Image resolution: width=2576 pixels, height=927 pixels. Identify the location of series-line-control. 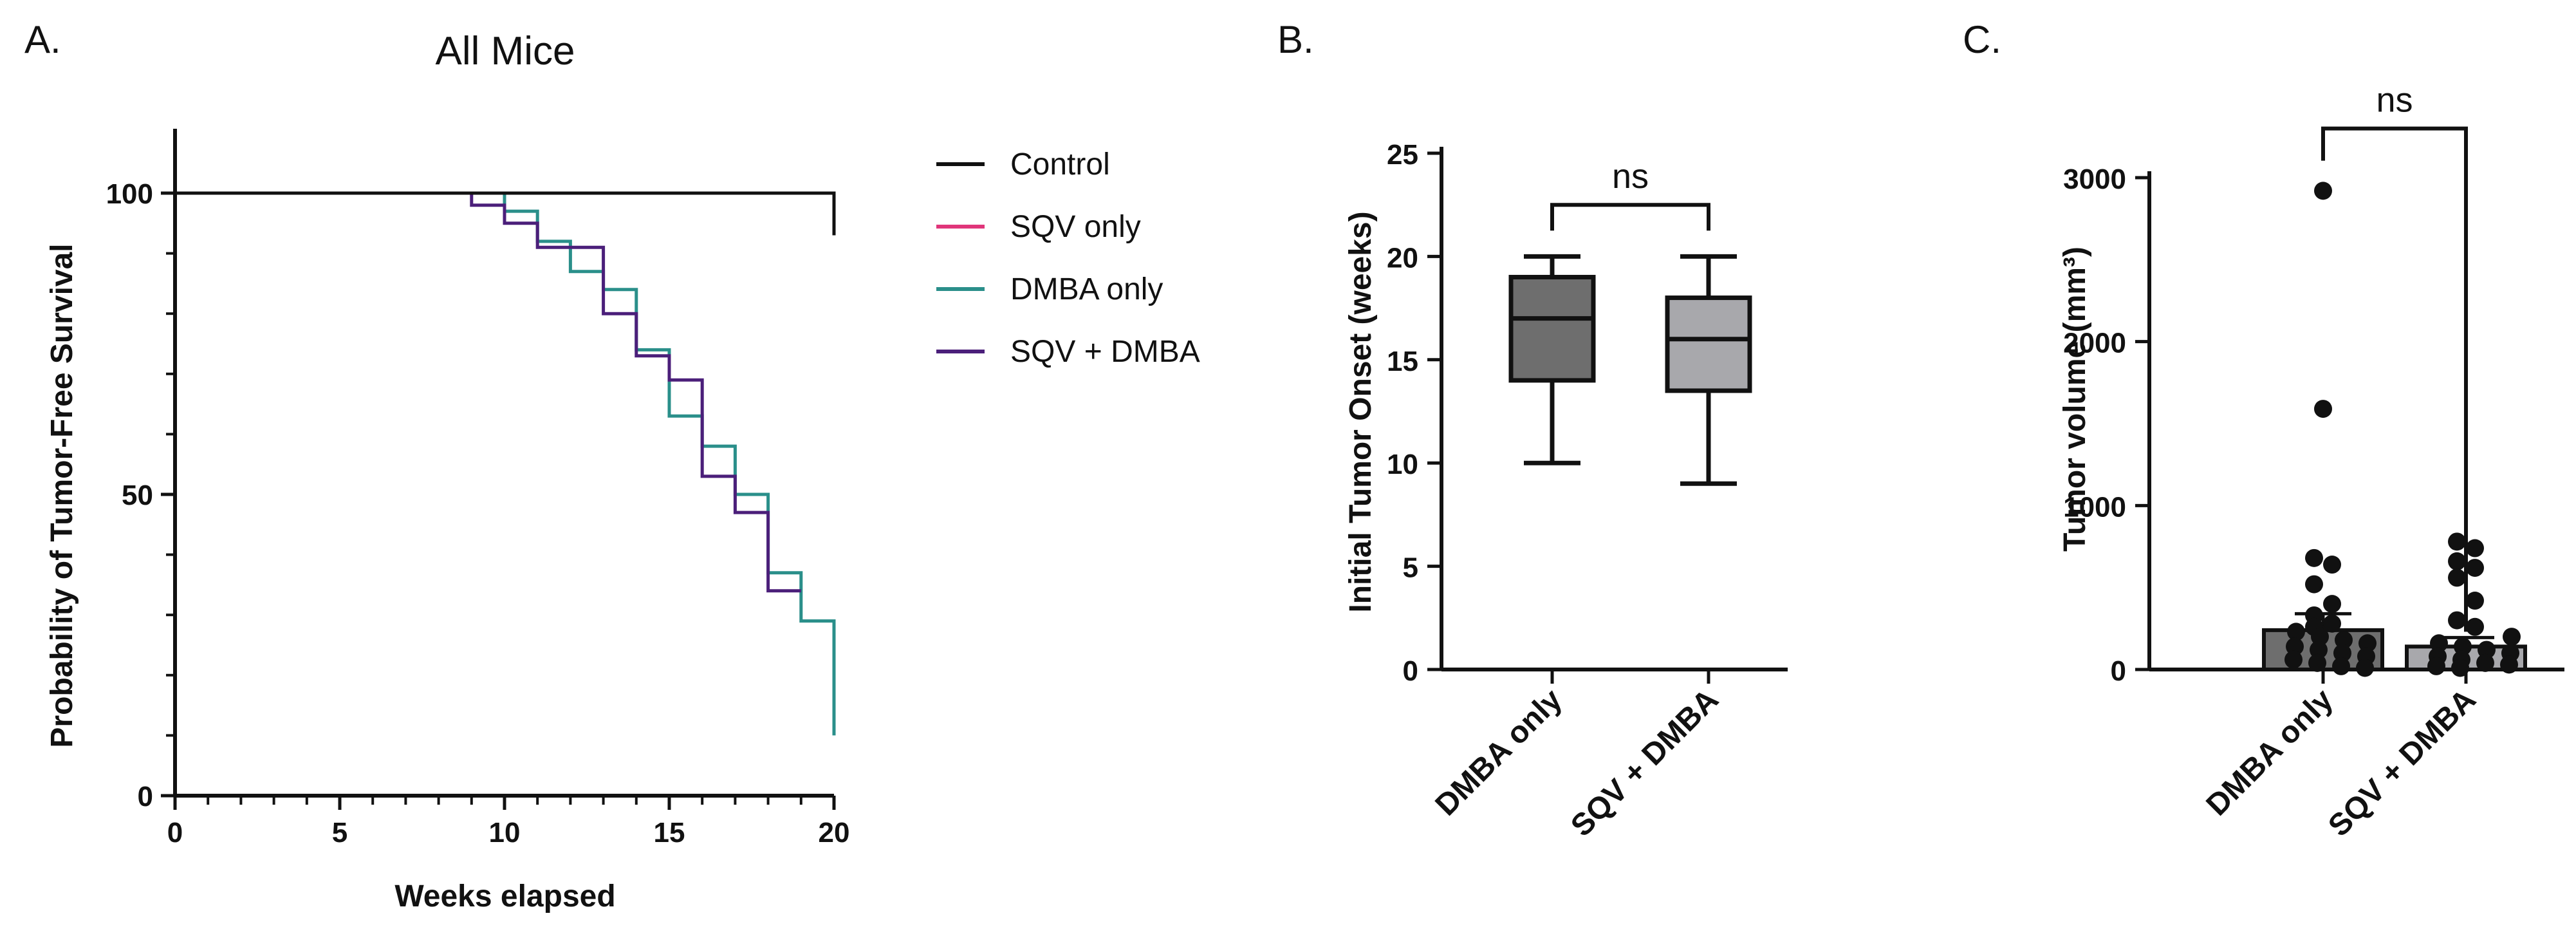
(505, 213).